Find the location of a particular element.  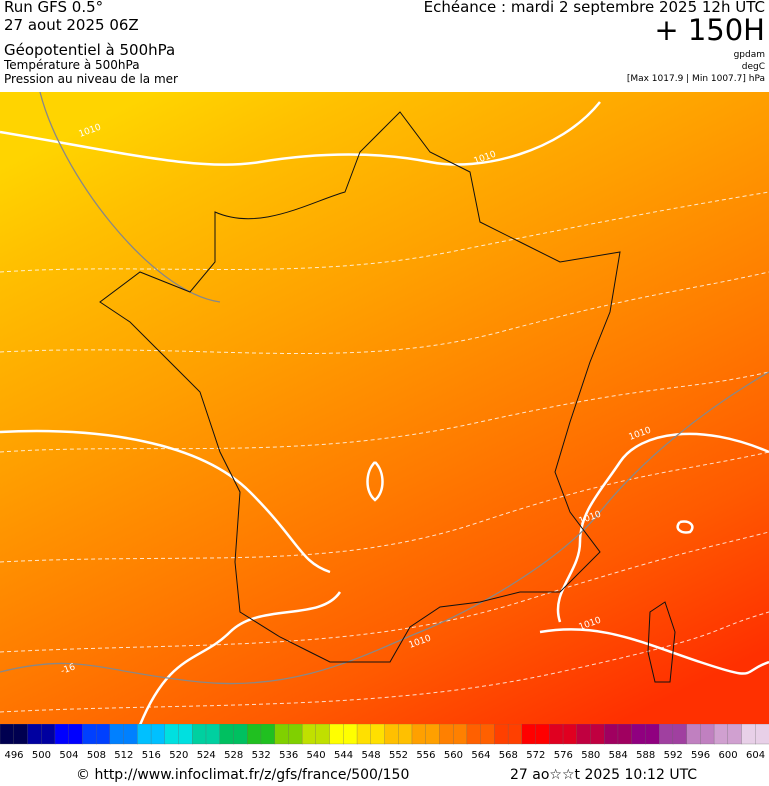

scale-label: 508 is located at coordinates (96, 755).